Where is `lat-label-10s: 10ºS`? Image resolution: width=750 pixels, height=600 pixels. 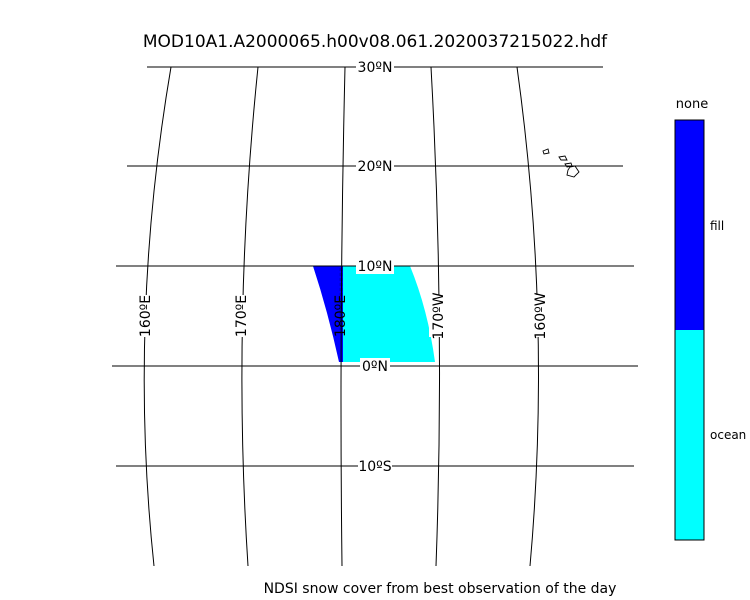 lat-label-10s: 10ºS is located at coordinates (374, 467).